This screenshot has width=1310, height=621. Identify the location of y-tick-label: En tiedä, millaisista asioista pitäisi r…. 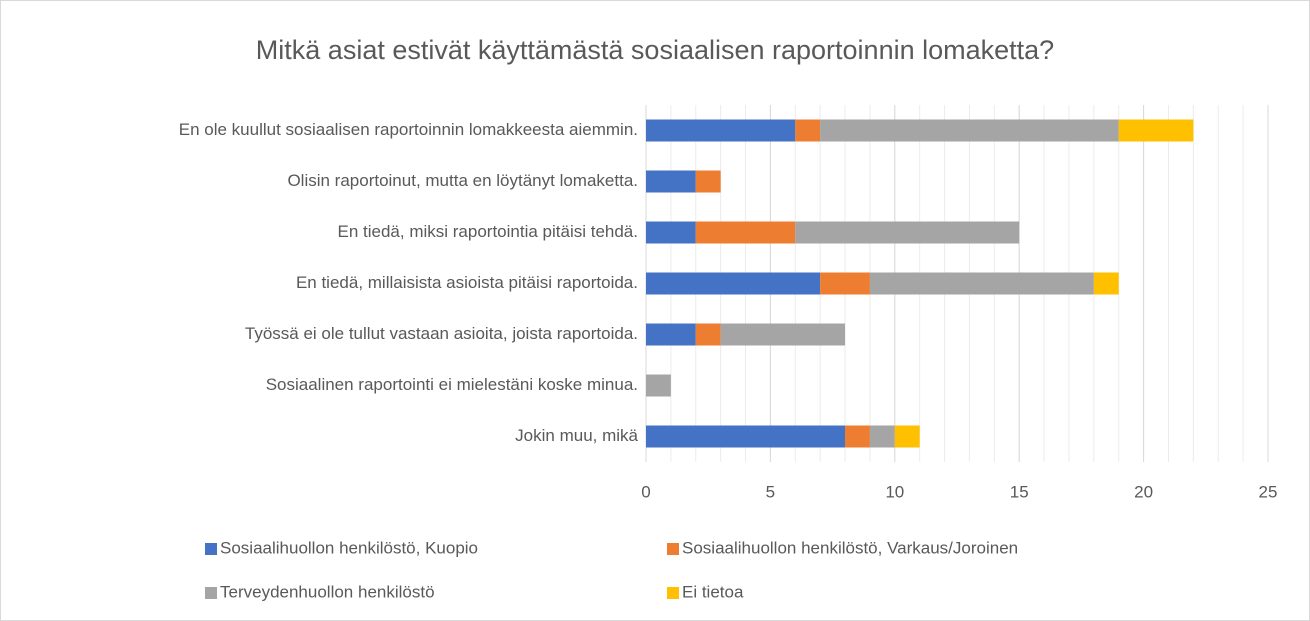
(467, 282).